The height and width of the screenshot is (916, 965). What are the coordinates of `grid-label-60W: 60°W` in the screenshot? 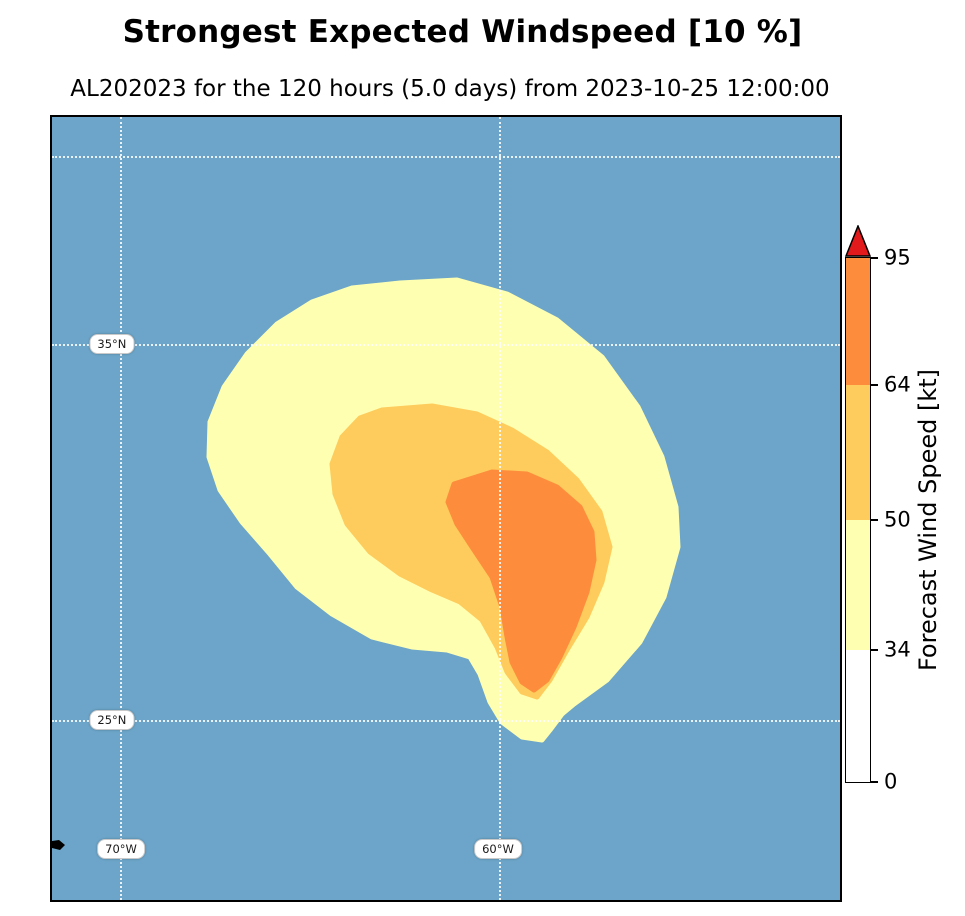 It's located at (498, 849).